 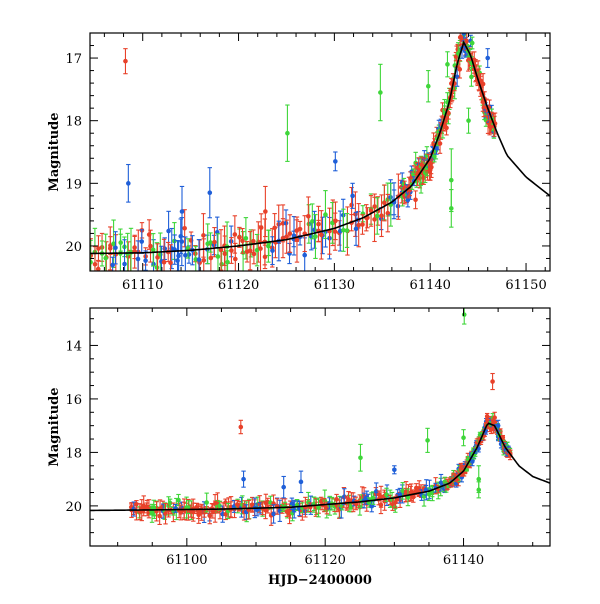 I want to click on top-y-axis-label: Magnitude, so click(x=54, y=151).